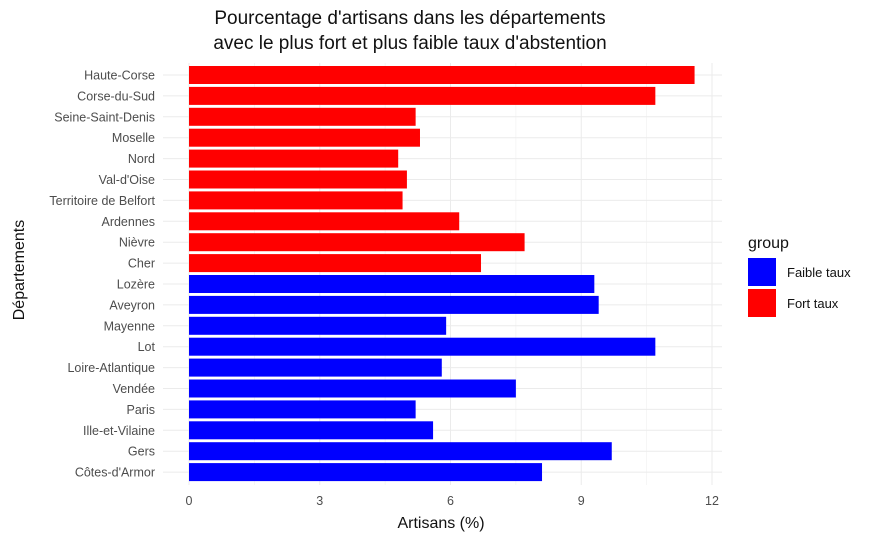  I want to click on y-tick-label: Corse-du-Sud, so click(116, 96).